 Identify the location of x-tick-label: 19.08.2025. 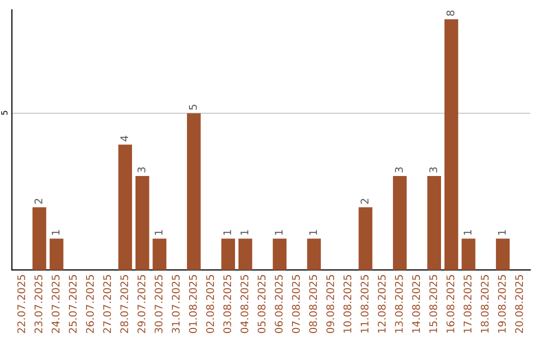
(502, 304).